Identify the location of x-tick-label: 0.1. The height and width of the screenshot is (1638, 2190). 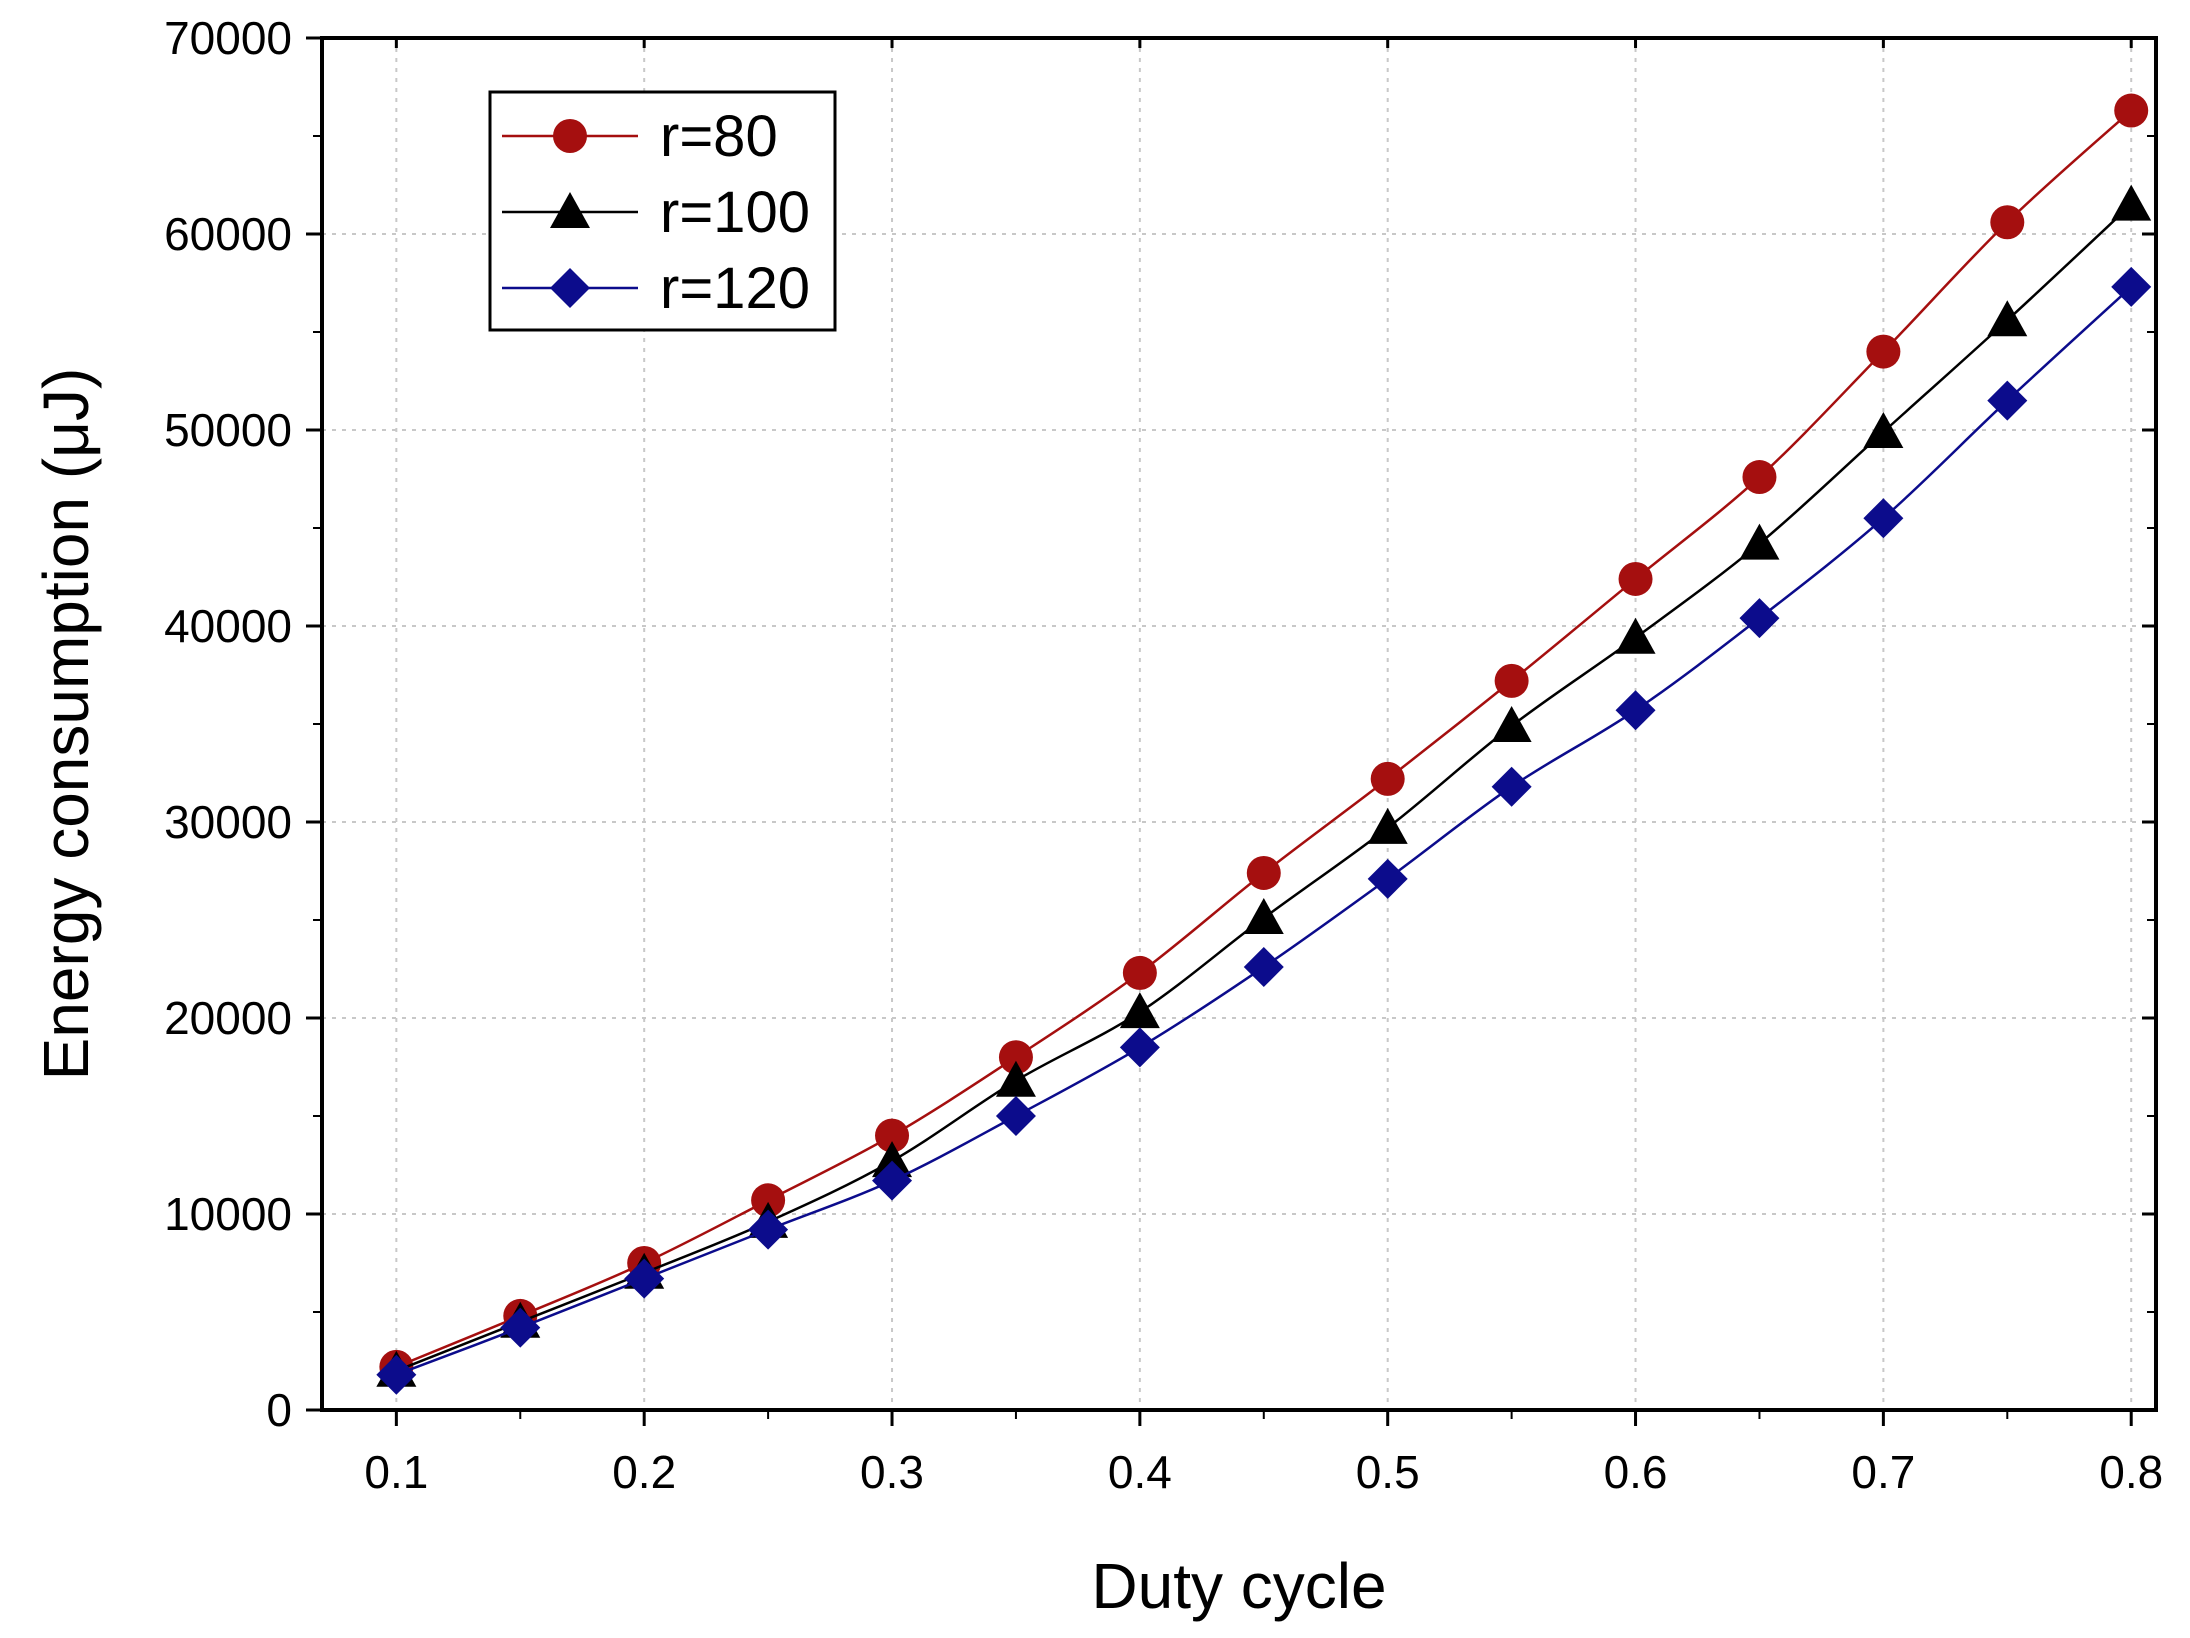
(396, 1472).